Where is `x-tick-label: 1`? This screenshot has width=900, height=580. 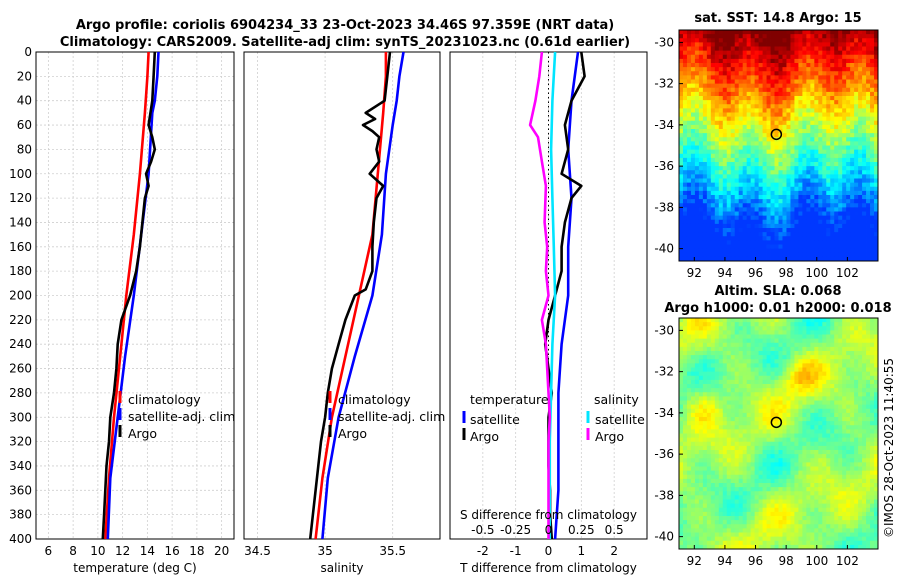 x-tick-label: 1 is located at coordinates (582, 551).